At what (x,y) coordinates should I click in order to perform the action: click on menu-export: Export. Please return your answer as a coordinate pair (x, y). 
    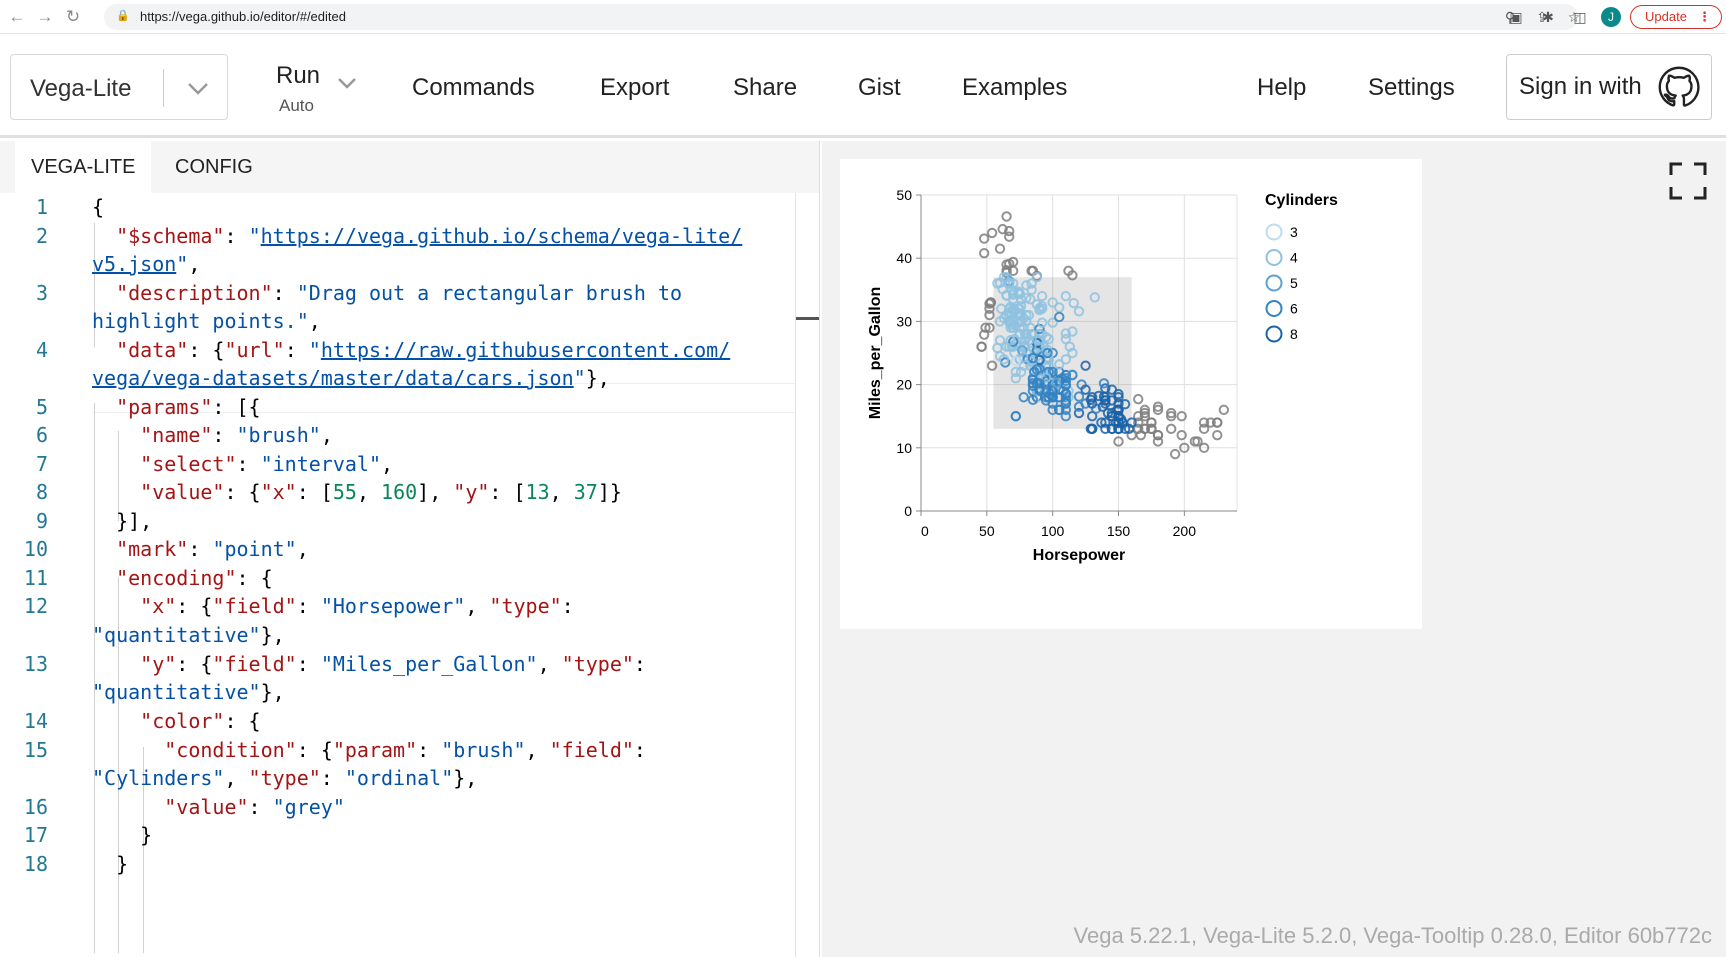
    Looking at the image, I should click on (635, 87).